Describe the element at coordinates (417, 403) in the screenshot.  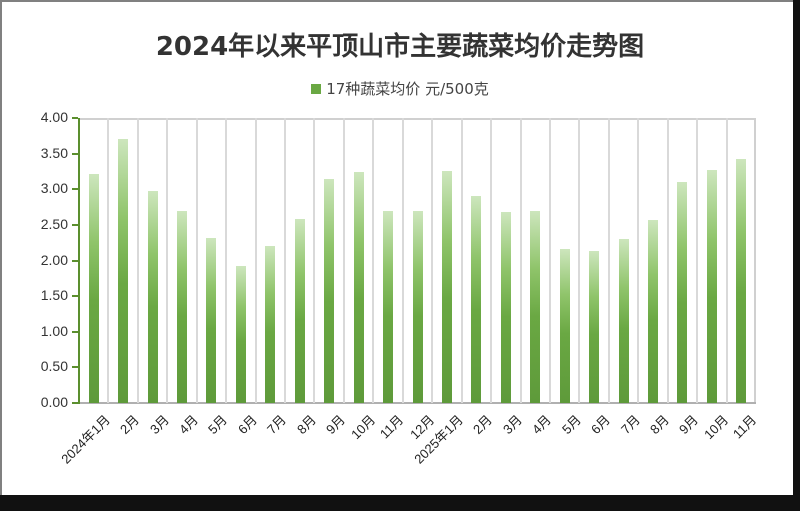
I see `x-axis-line` at that location.